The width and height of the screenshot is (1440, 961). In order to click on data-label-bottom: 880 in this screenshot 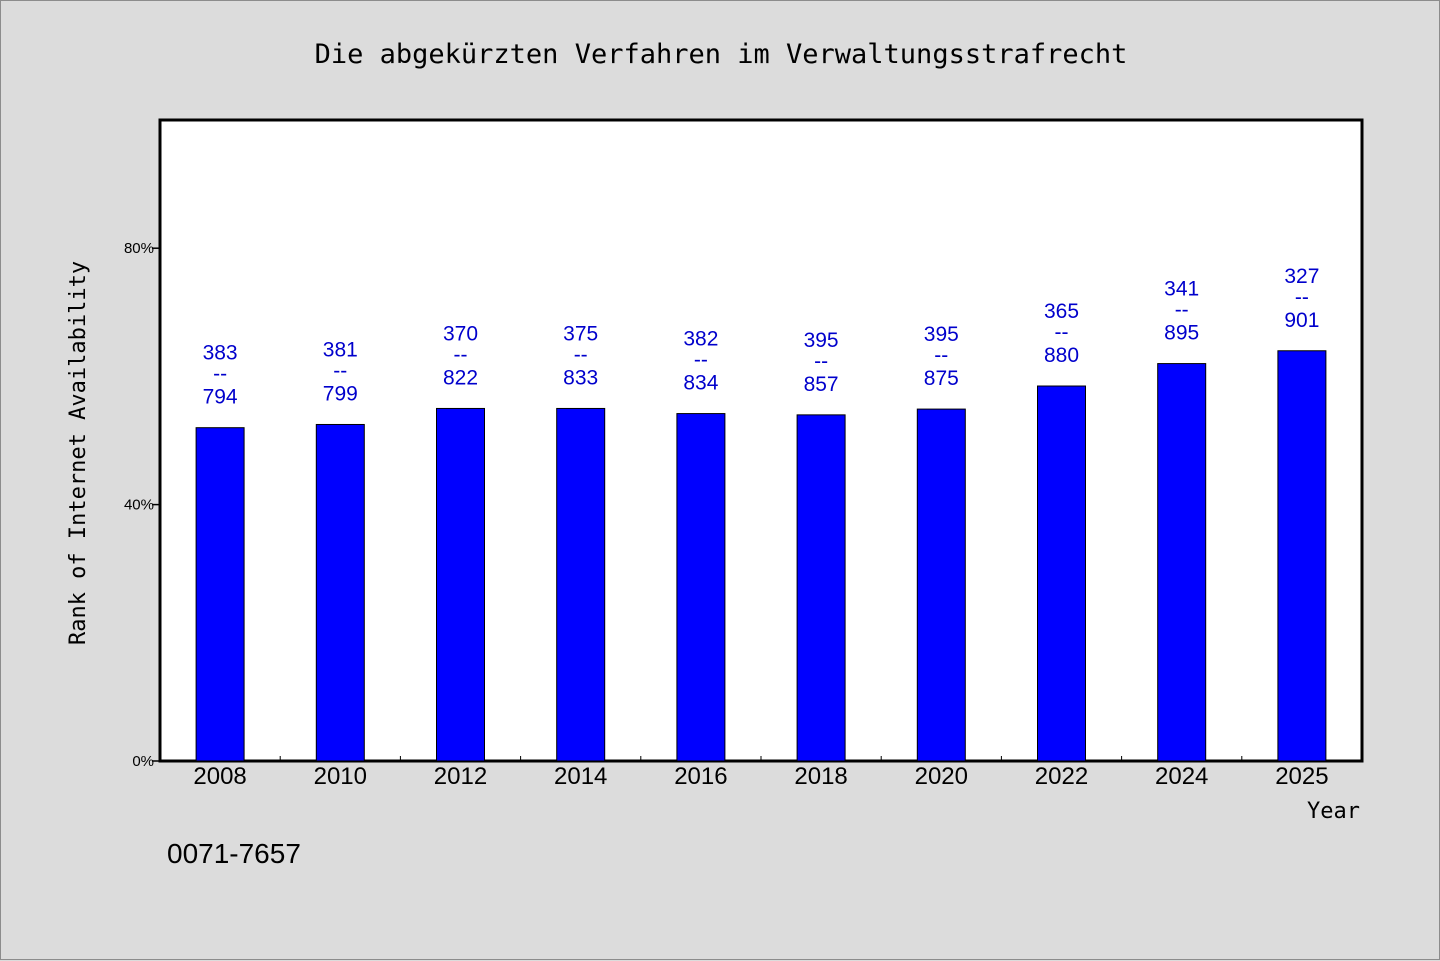, I will do `click(1061, 355)`.